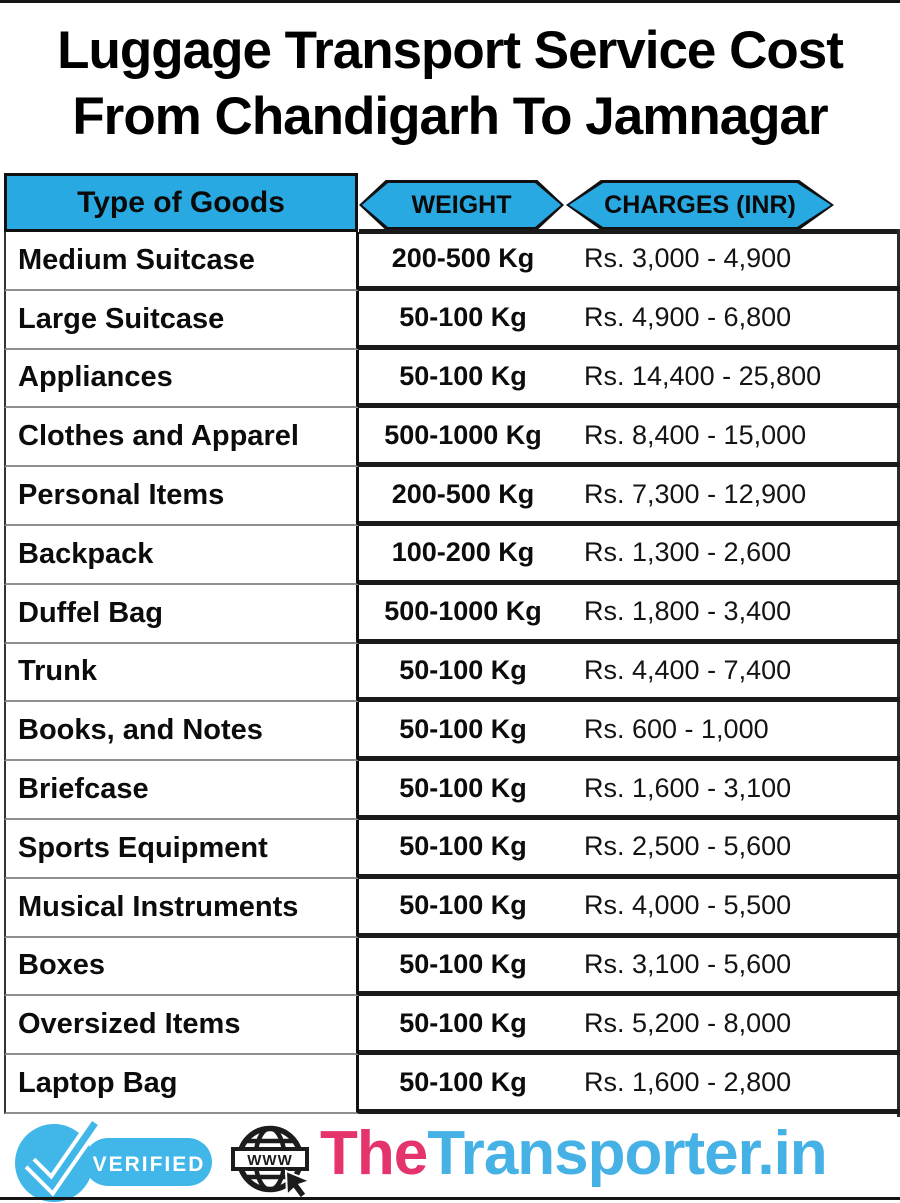  Describe the element at coordinates (688, 1081) in the screenshot. I see `charges-cell: Rs. 1,600 - 2,800` at that location.